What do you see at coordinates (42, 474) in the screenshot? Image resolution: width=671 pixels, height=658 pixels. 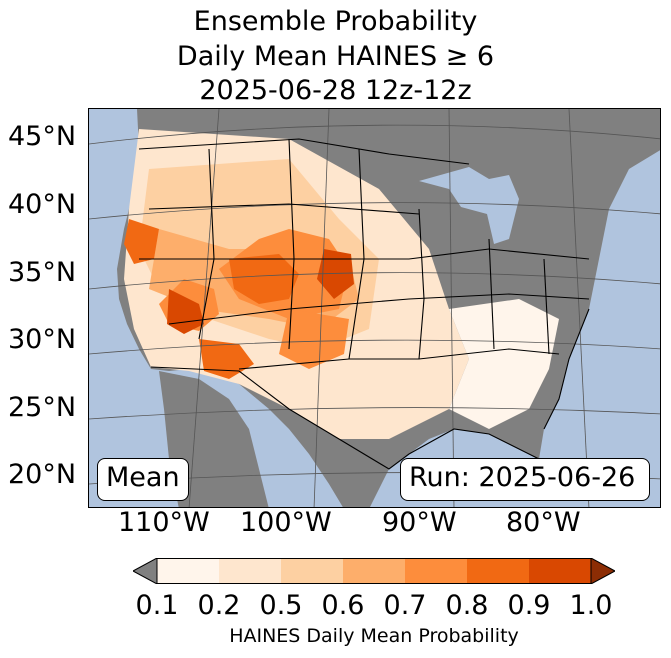 I see `latitude-label-20: 20°N` at bounding box center [42, 474].